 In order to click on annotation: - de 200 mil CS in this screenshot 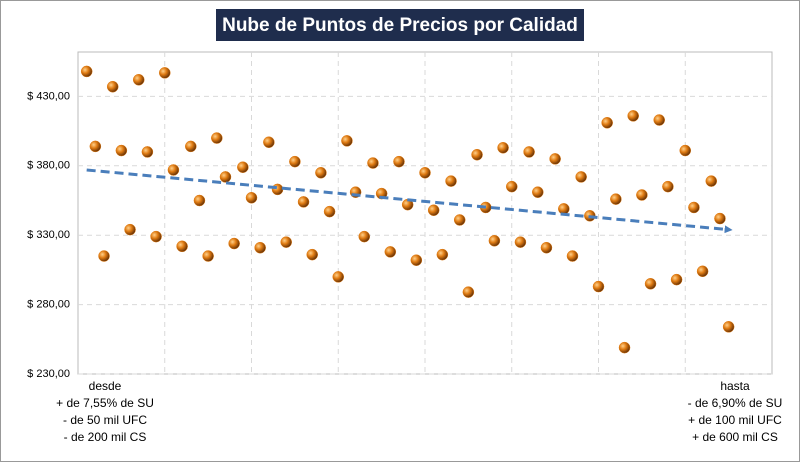, I will do `click(105, 437)`.